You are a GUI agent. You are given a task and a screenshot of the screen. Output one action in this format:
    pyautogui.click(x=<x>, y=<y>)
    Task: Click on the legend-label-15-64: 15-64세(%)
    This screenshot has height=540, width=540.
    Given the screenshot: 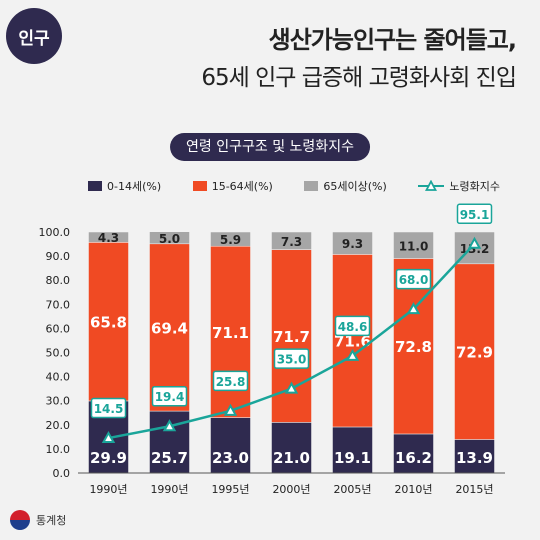 What is the action you would take?
    pyautogui.click(x=242, y=186)
    